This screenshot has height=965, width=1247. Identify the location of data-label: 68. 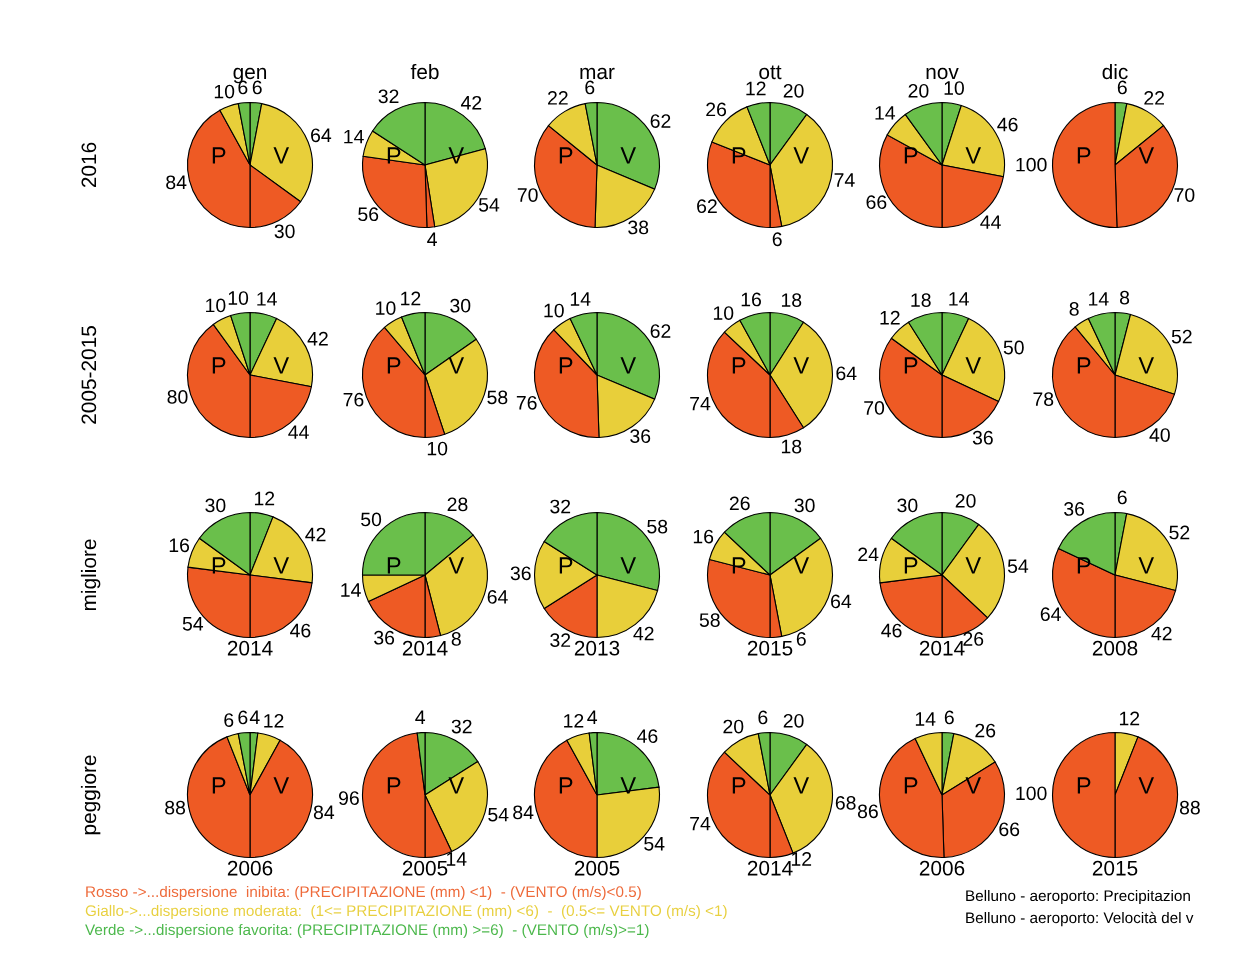
(845, 803).